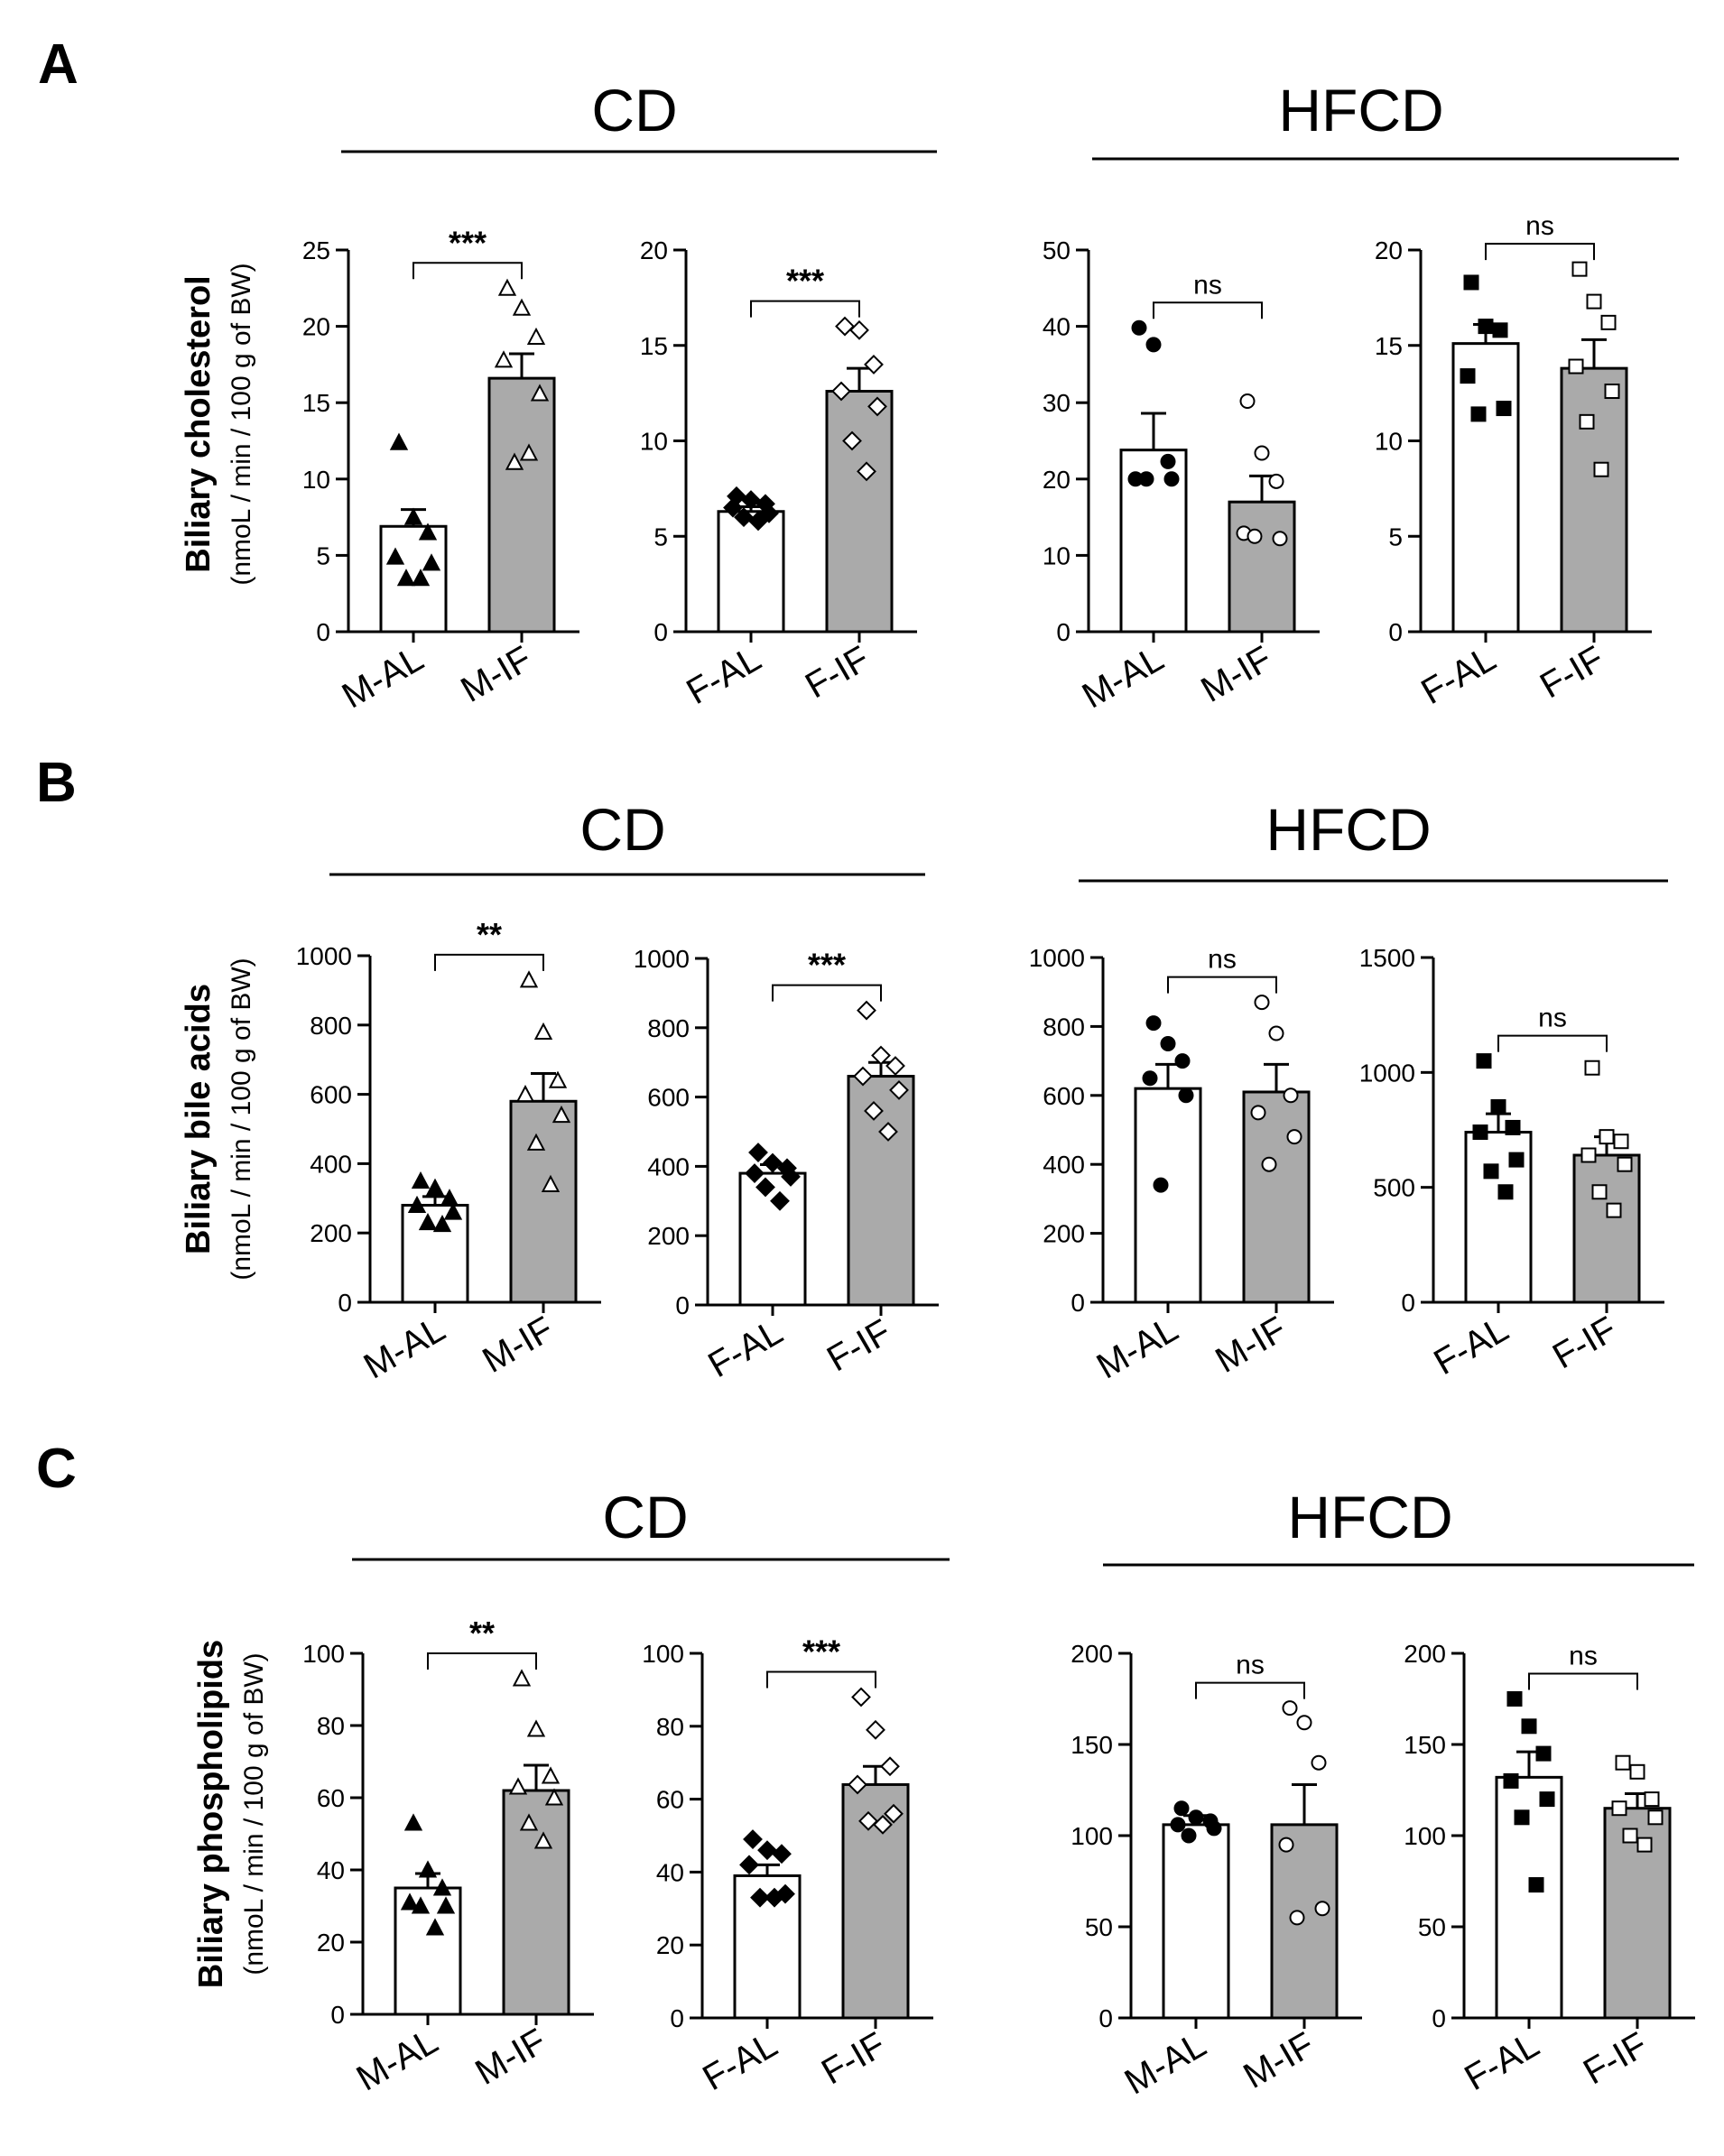  Describe the element at coordinates (1057, 403) in the screenshot. I see `y-tick-label: 30` at that location.